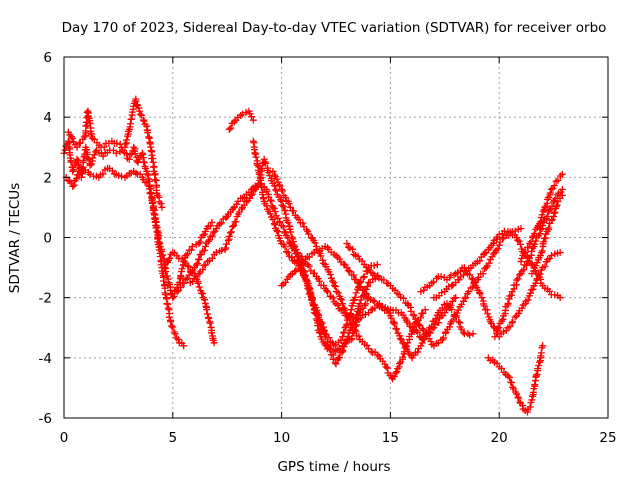 This screenshot has width=640, height=480. I want to click on y-tick-label: 0, so click(47, 239).